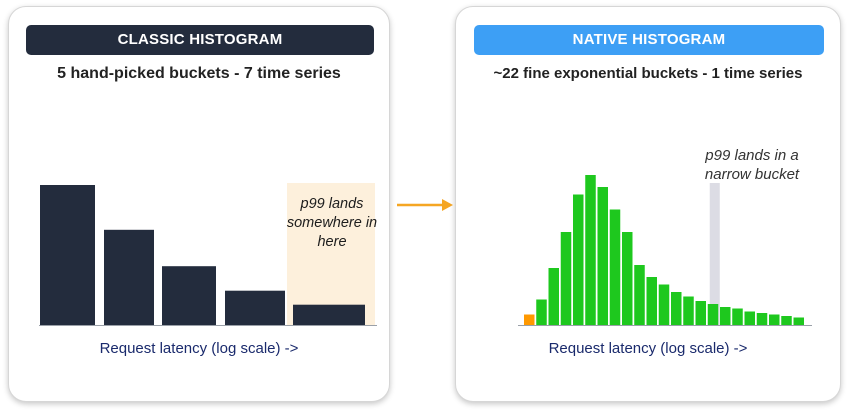  I want to click on classic-histogram-header: CLASSIC HISTOGRAM, so click(200, 40).